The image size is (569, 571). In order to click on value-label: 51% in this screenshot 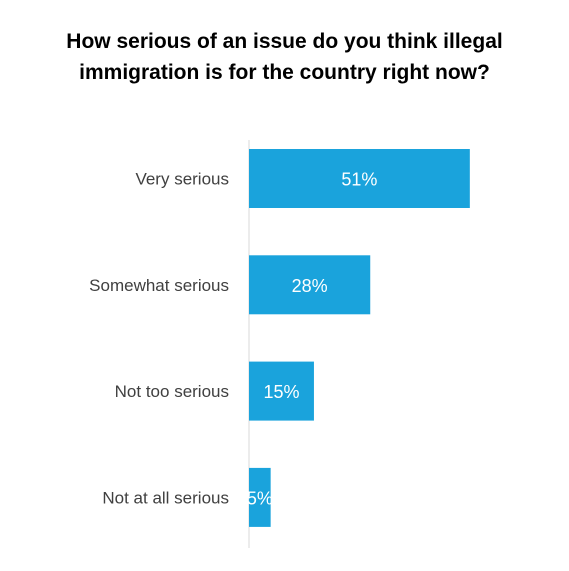, I will do `click(359, 180)`.